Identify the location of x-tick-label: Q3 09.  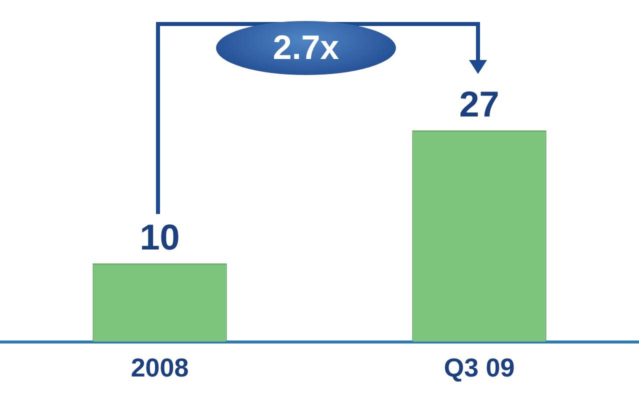
(479, 367).